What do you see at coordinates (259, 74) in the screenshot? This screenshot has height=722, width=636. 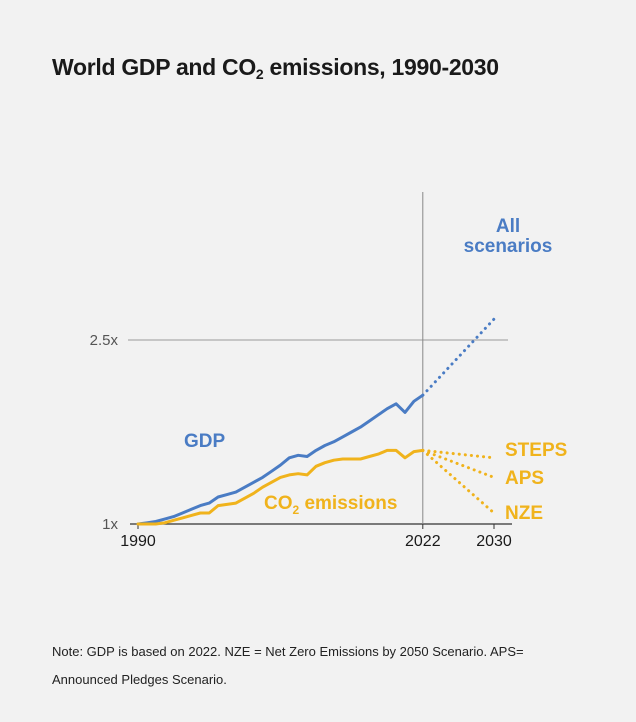 I see `title-subscript: 2` at bounding box center [259, 74].